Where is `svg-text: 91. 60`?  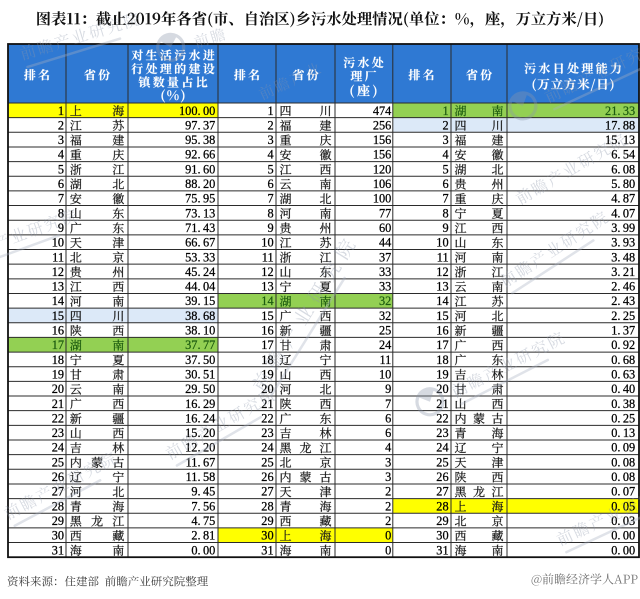
svg-text: 91. 60 is located at coordinates (200, 169).